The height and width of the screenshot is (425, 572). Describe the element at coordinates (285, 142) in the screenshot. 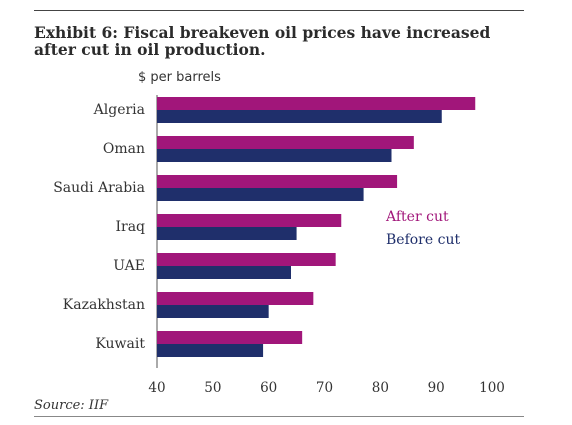

I see `bar-after-oman` at that location.